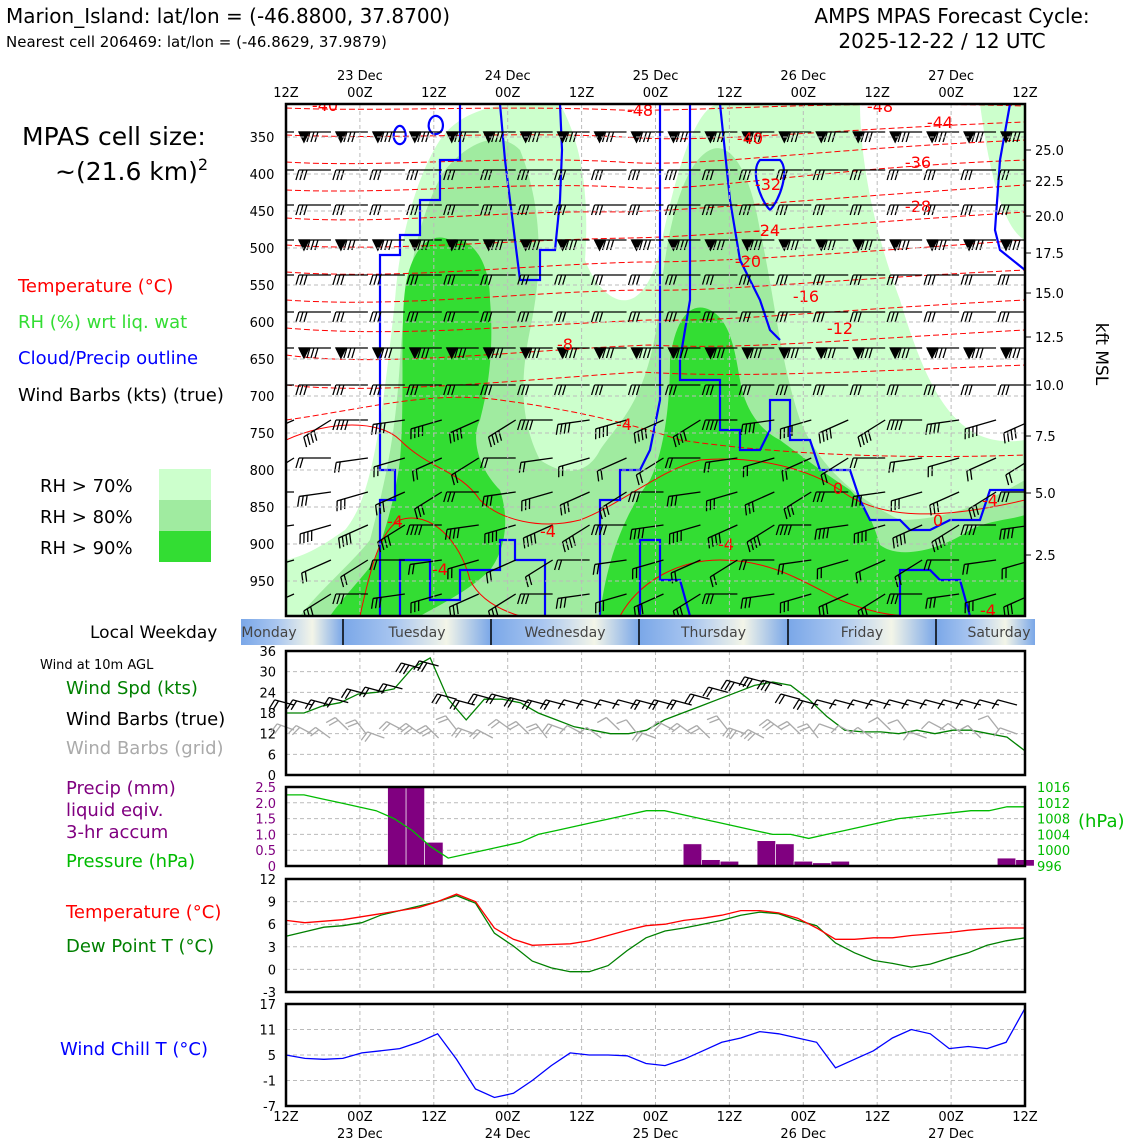  What do you see at coordinates (1101, 354) in the screenshot?
I see `height-axis-label: kft MSL` at bounding box center [1101, 354].